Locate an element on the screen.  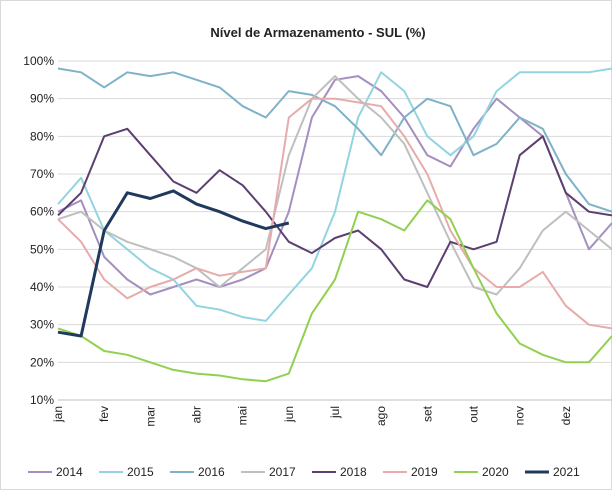
y-tick-label: 70% is located at coordinates (42, 174).